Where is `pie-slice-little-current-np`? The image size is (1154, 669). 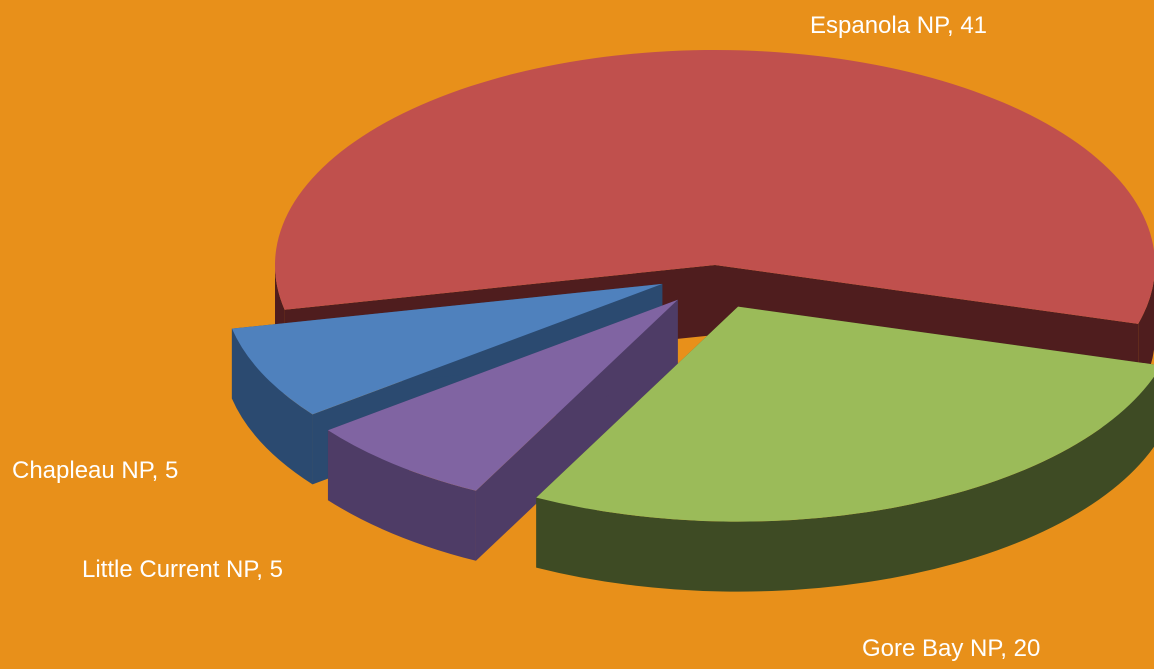
pie-slice-little-current-np is located at coordinates (502, 395).